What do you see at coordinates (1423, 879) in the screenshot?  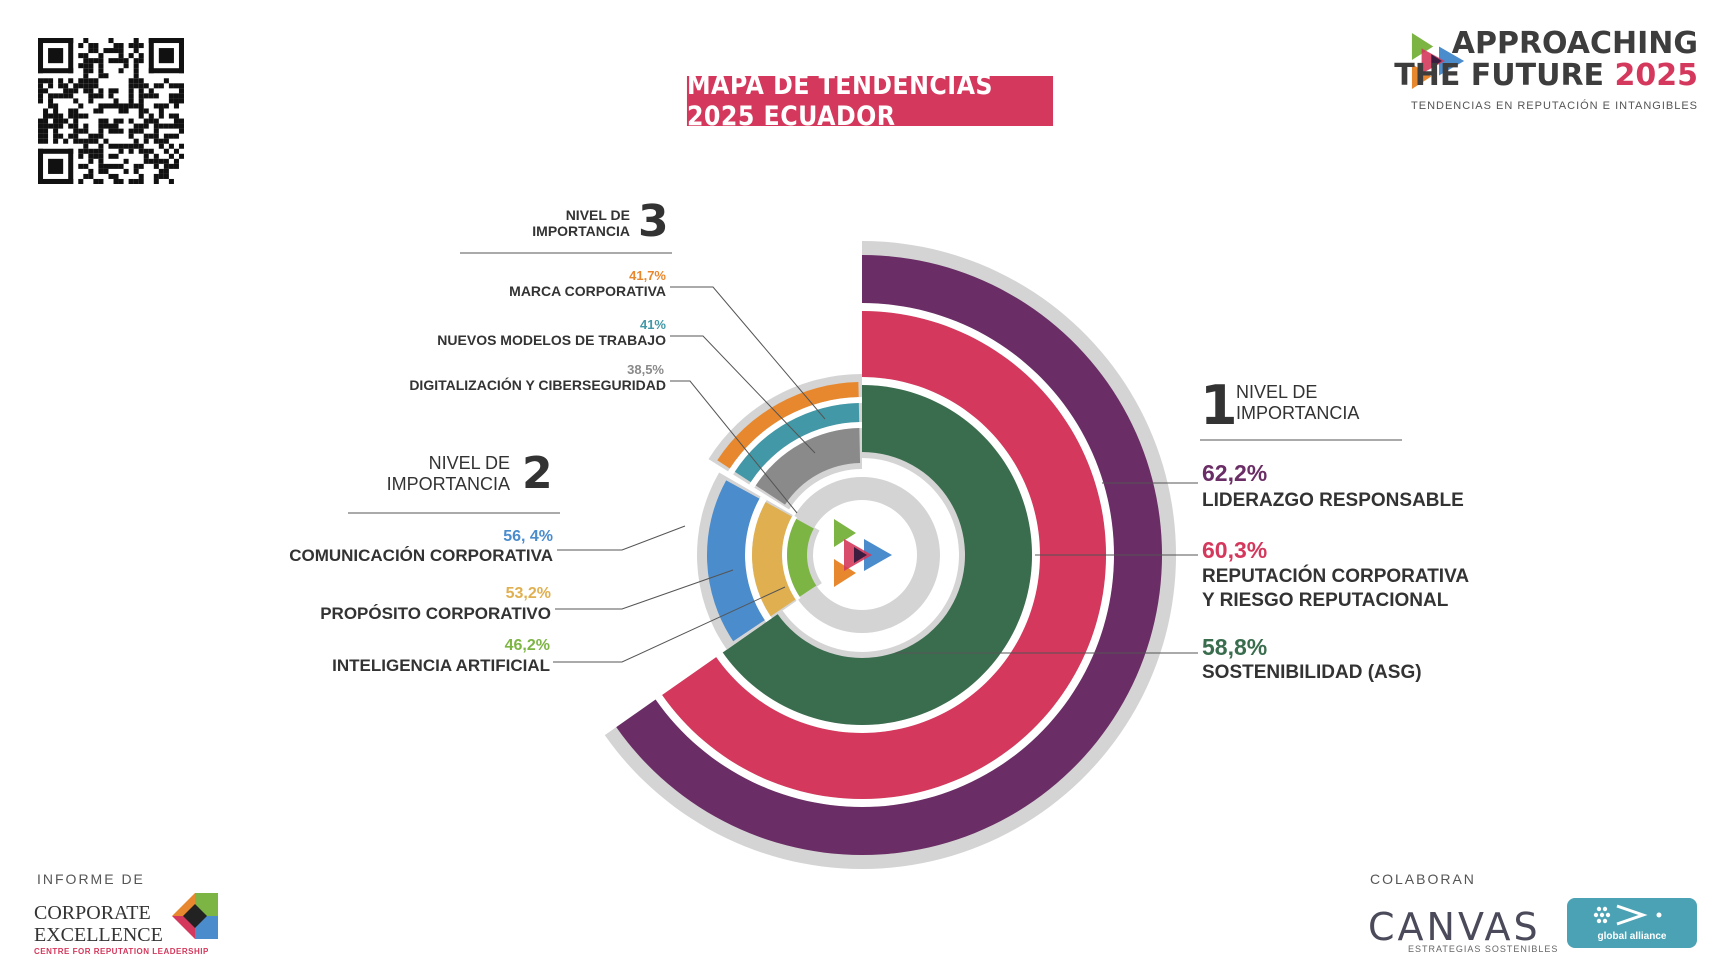 I see `colaboran-label: COLABORAN` at bounding box center [1423, 879].